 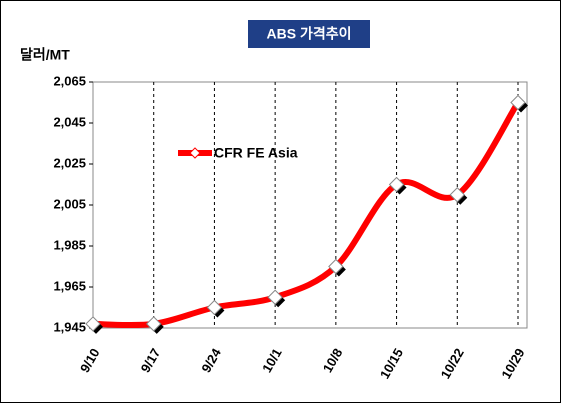 I want to click on legend-label: CFR FE Asia, so click(x=256, y=153).